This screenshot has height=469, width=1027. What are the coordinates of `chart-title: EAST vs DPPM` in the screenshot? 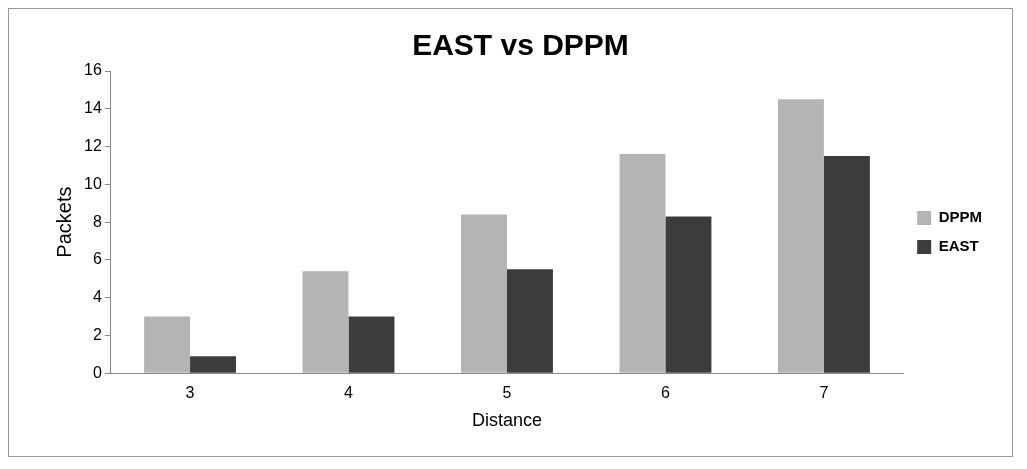 It's located at (520, 45).